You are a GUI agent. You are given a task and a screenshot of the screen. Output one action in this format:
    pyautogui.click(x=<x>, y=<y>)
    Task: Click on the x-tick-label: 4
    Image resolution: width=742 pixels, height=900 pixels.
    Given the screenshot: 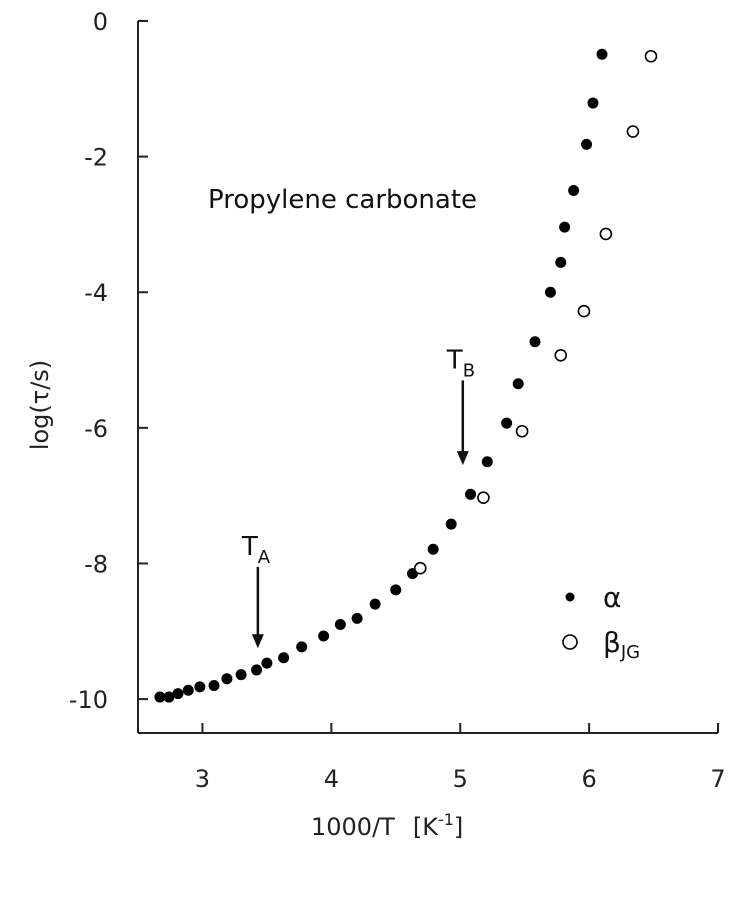 What is the action you would take?
    pyautogui.click(x=331, y=779)
    